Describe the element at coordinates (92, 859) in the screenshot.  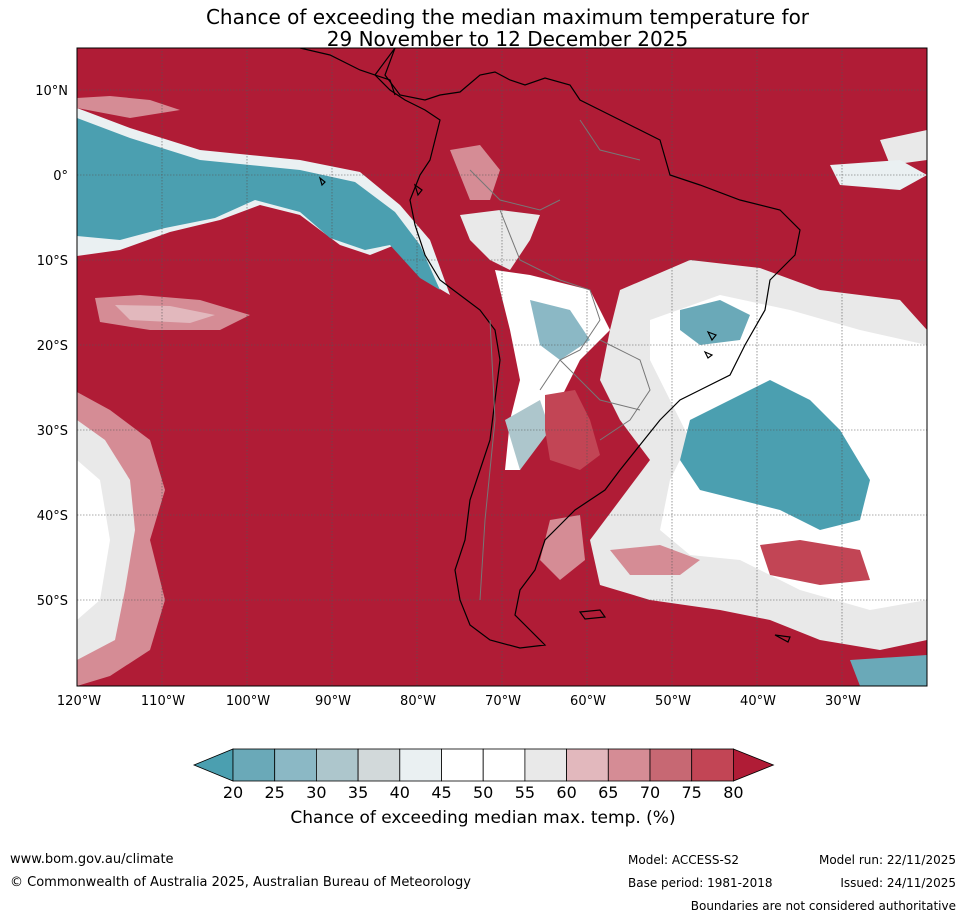
I see `website-link: www.bom.gov.au/climate` at that location.